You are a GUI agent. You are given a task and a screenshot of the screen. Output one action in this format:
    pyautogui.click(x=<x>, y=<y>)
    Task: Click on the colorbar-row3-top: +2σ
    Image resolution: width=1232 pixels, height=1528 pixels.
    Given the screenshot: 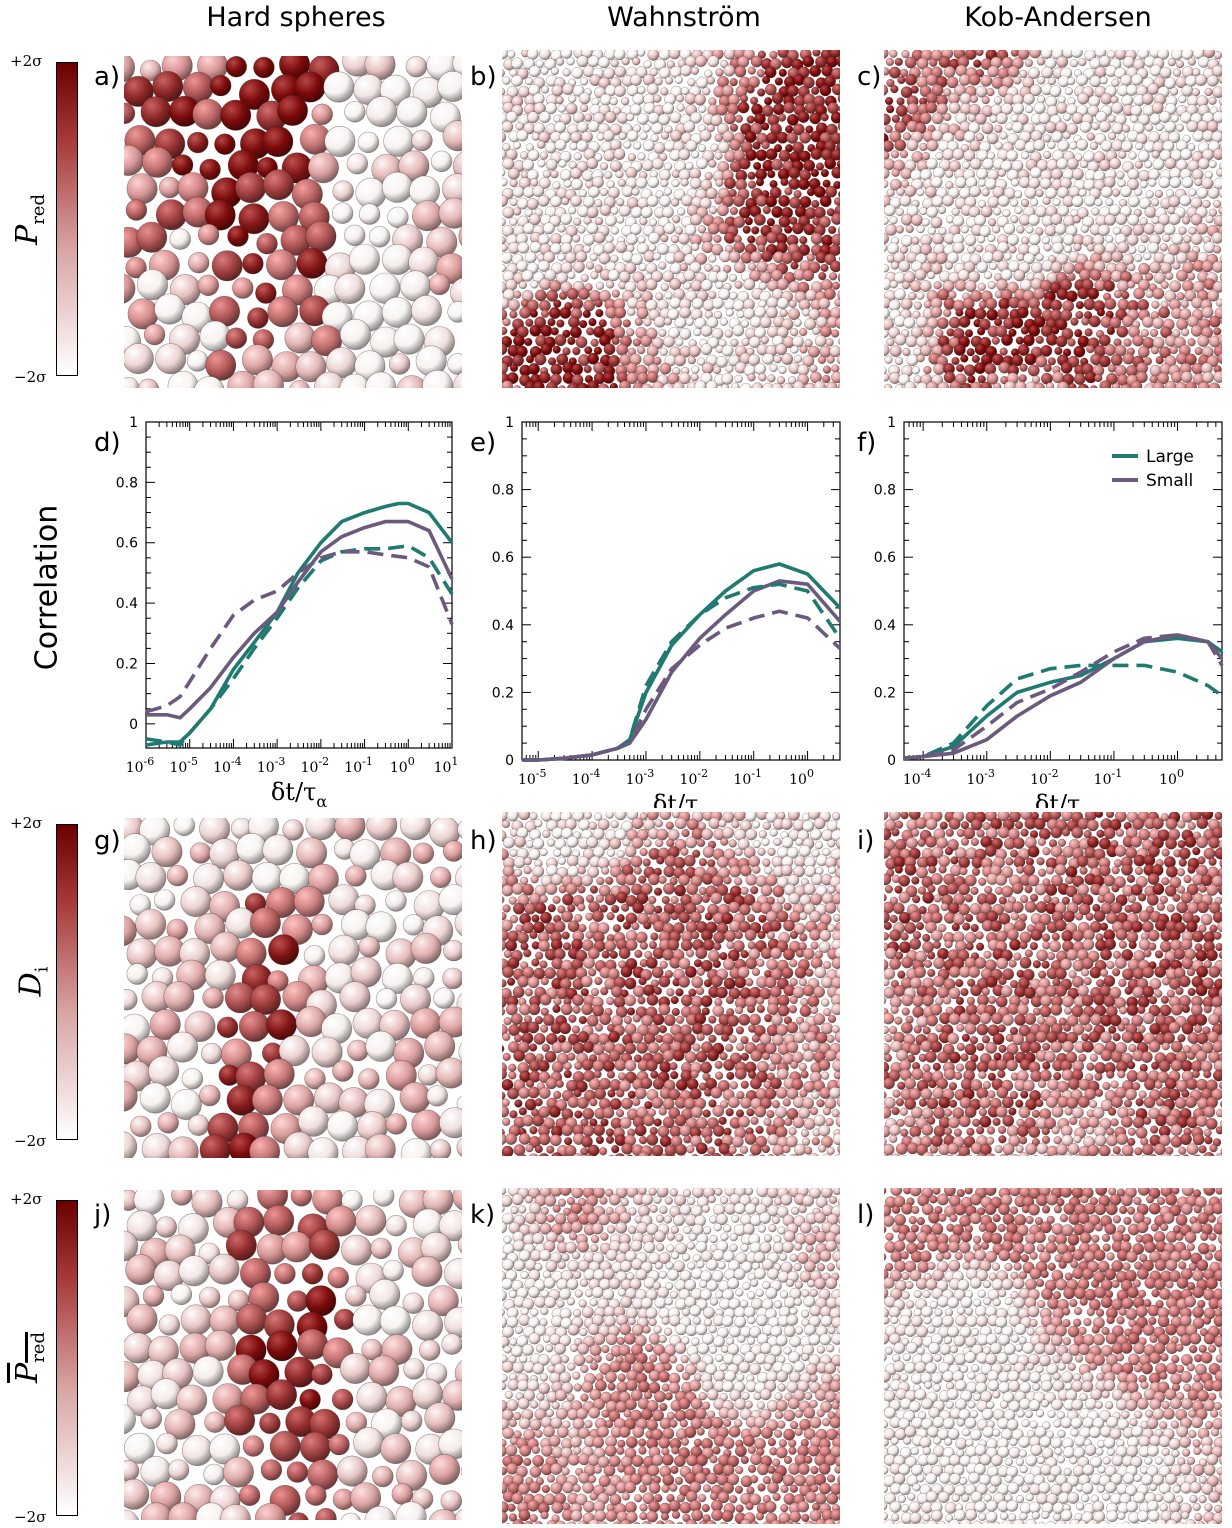 What is the action you would take?
    pyautogui.click(x=26, y=823)
    